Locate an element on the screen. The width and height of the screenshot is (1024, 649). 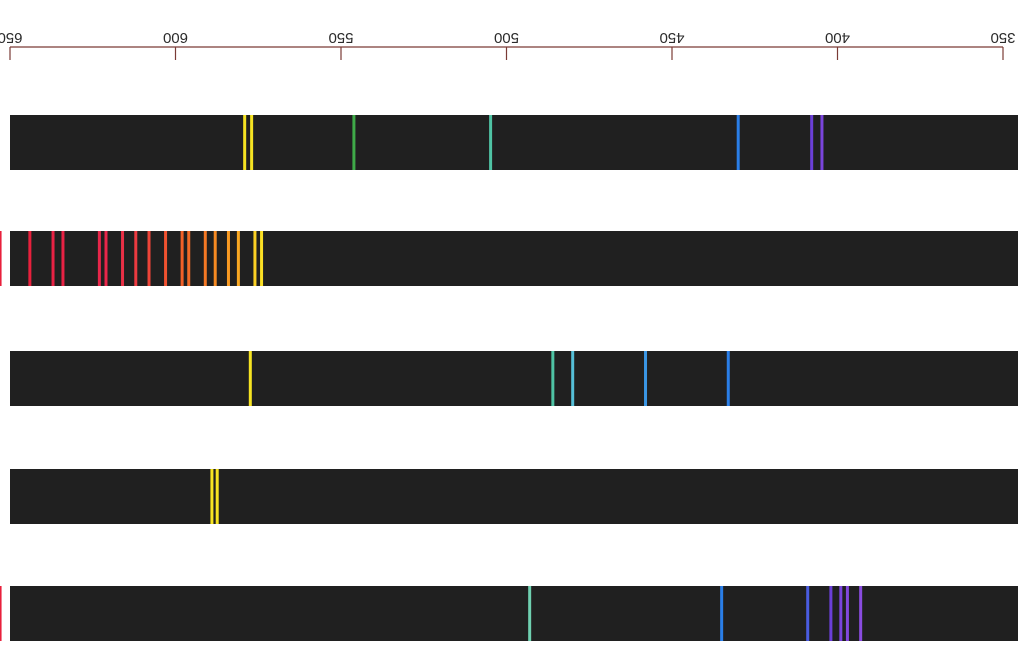
tick-label: 650 is located at coordinates (11, 37).